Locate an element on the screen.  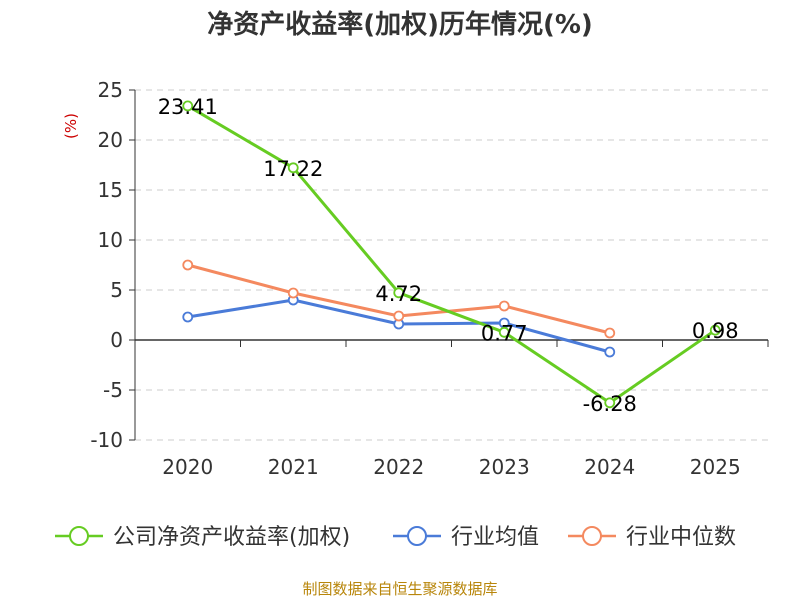
x-tick-label: 2021 is located at coordinates (293, 467).